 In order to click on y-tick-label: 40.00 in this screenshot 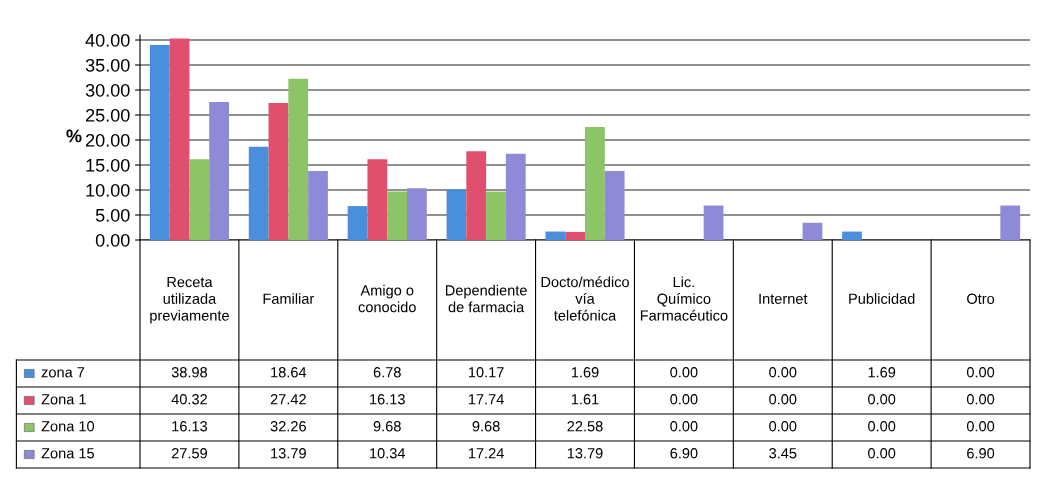, I will do `click(107, 40)`.